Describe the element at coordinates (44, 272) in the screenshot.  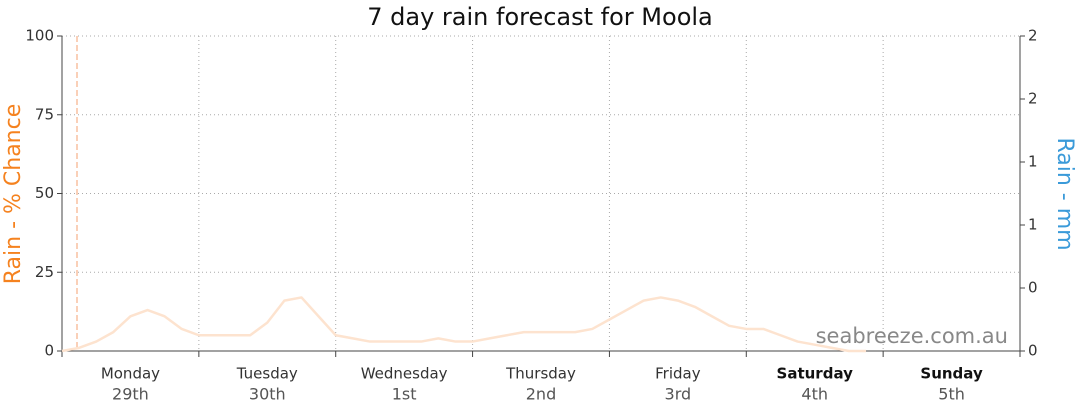
I see `y-tick-label: 25` at that location.